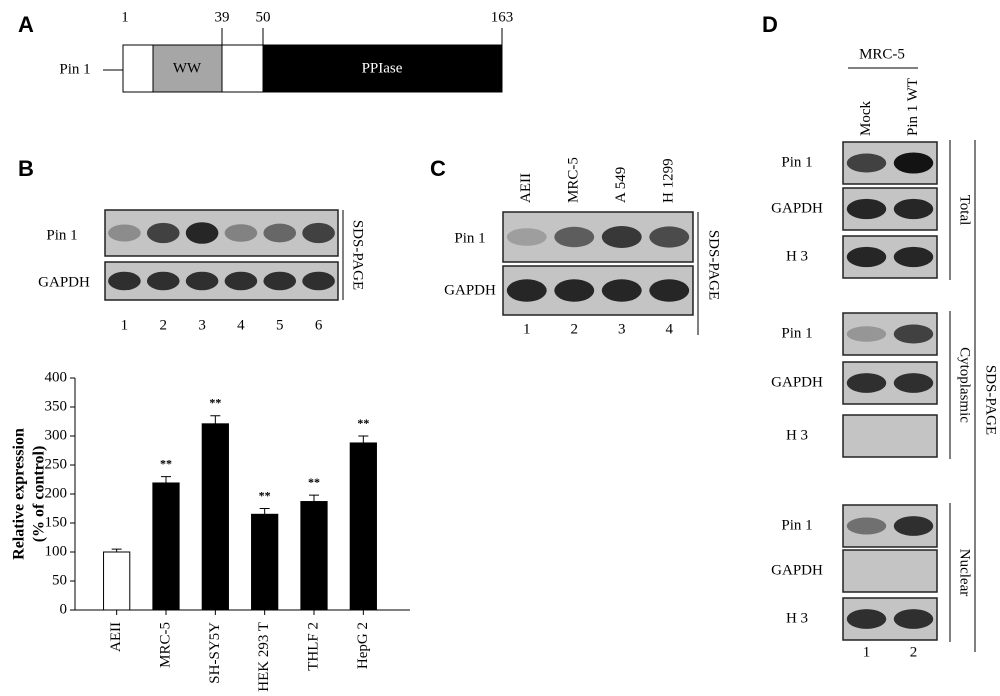 This screenshot has width=1000, height=696. What do you see at coordinates (202, 325) in the screenshot?
I see `lane-number: 3` at bounding box center [202, 325].